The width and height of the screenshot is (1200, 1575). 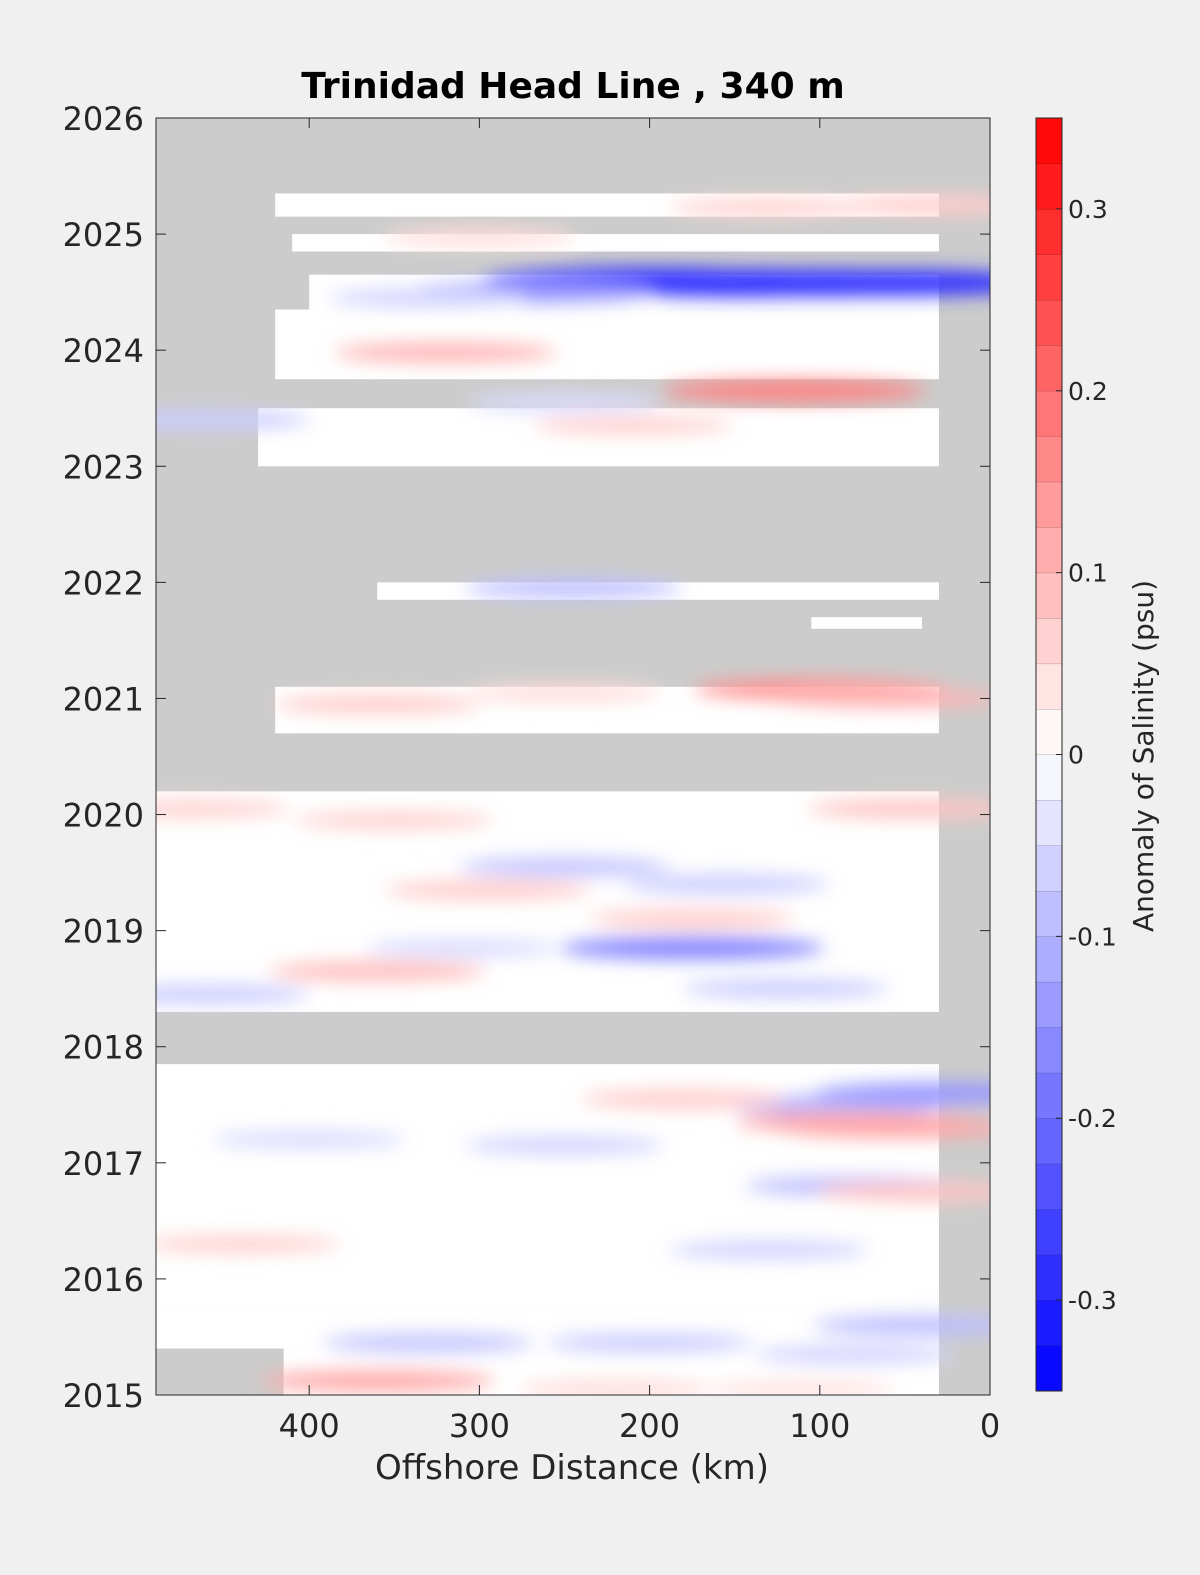 What do you see at coordinates (572, 86) in the screenshot?
I see `chart-title: Trinidad Head Line , 340 m` at bounding box center [572, 86].